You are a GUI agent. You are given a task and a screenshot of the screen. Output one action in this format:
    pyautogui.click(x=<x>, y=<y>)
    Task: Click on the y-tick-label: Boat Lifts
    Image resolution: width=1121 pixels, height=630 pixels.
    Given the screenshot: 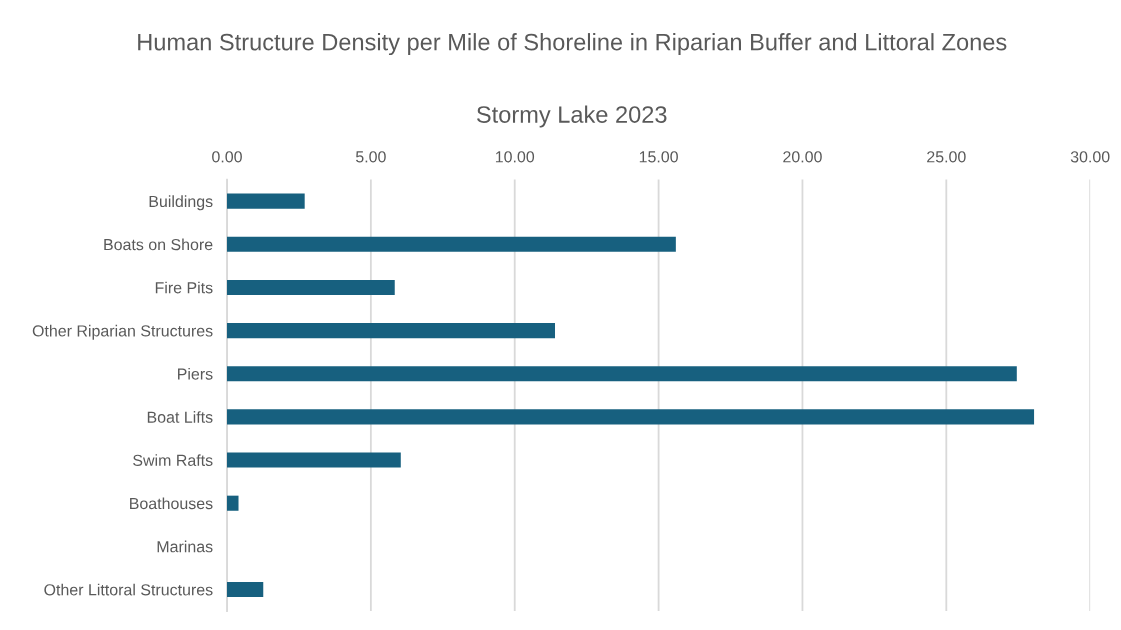 What is the action you would take?
    pyautogui.click(x=180, y=417)
    